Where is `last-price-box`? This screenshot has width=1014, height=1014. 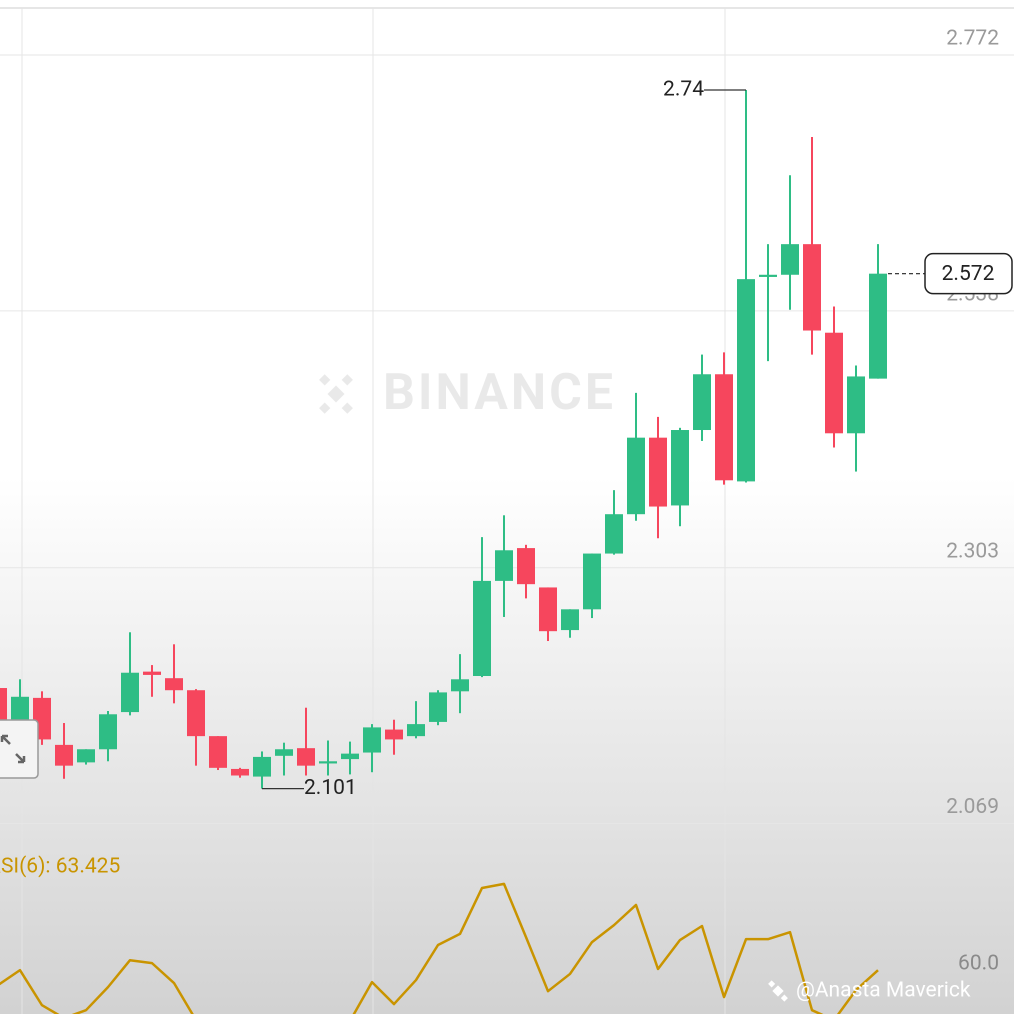 last-price-box is located at coordinates (968, 273).